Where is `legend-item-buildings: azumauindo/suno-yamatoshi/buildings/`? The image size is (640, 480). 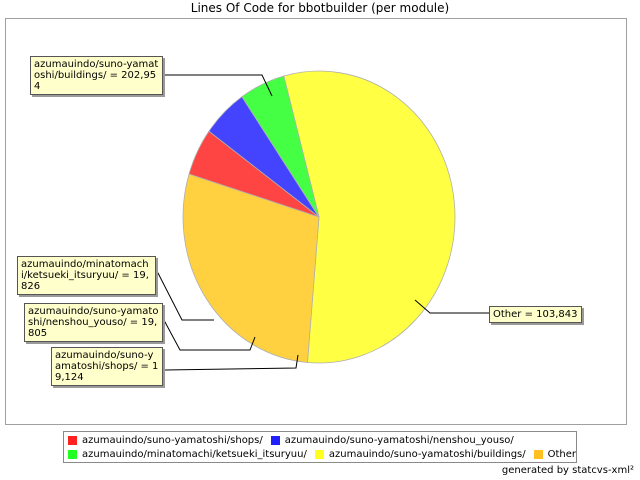 legend-item-buildings: azumauindo/suno-yamatoshi/buildings/ is located at coordinates (420, 454).